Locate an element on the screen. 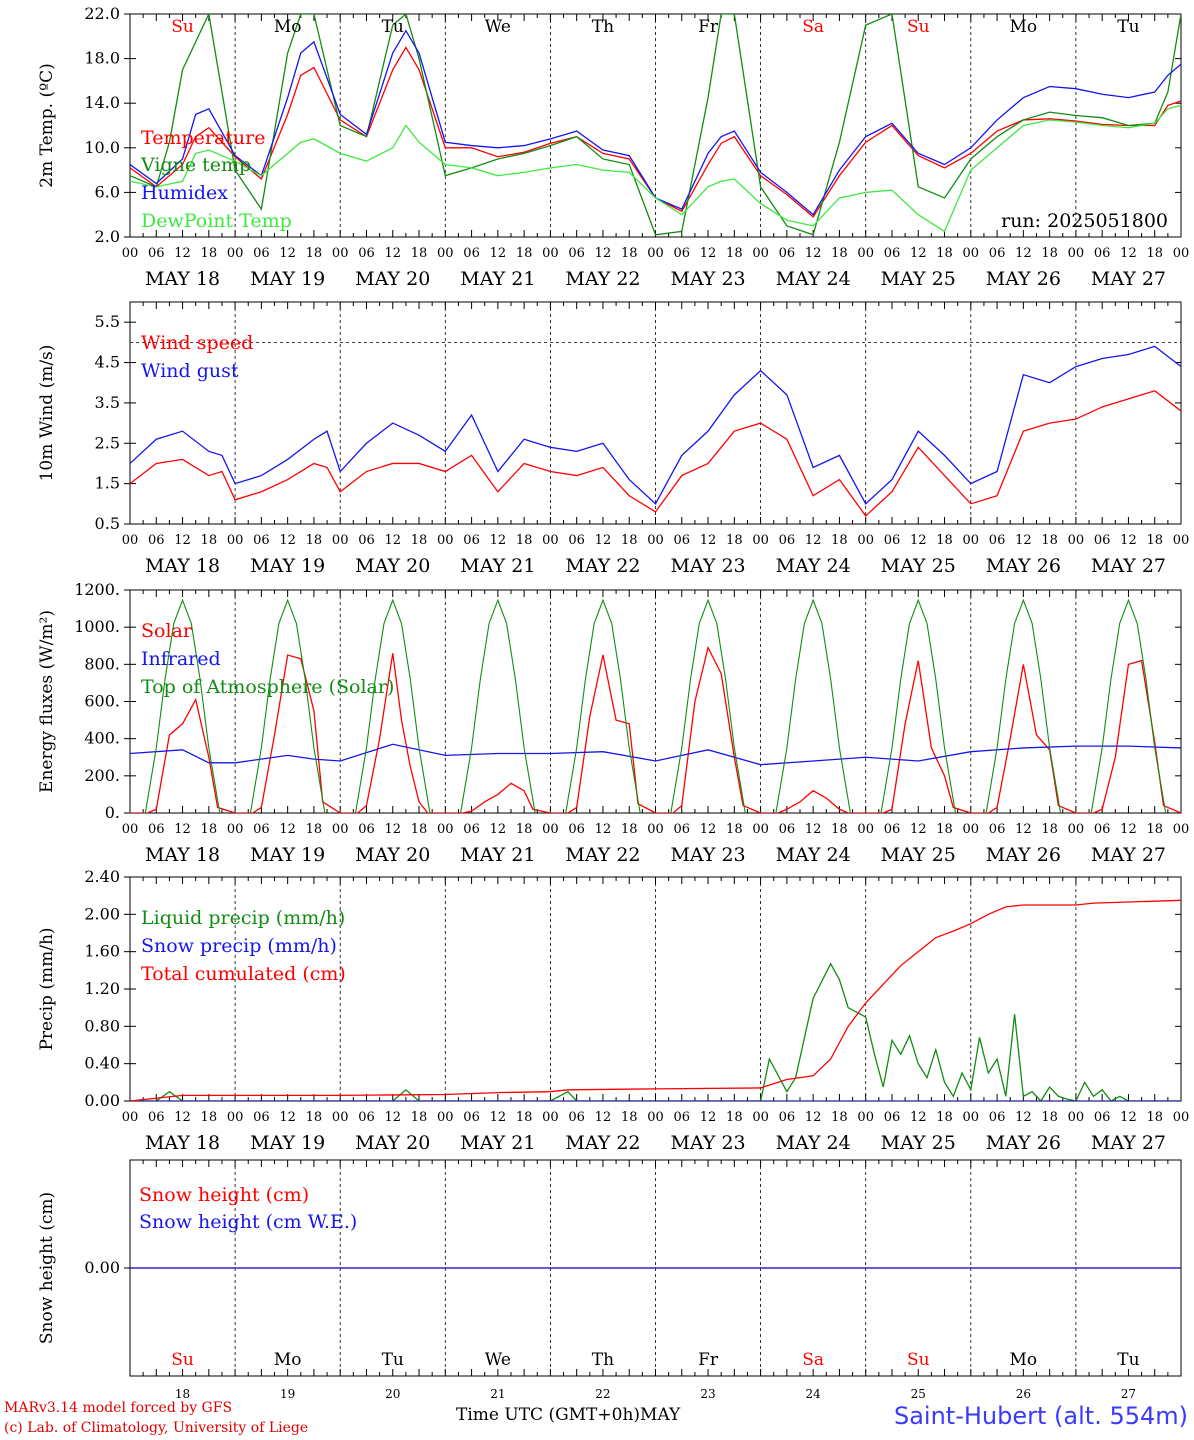  legend-total-cumulated-cm-: Total cumulated (cm) is located at coordinates (243, 974).